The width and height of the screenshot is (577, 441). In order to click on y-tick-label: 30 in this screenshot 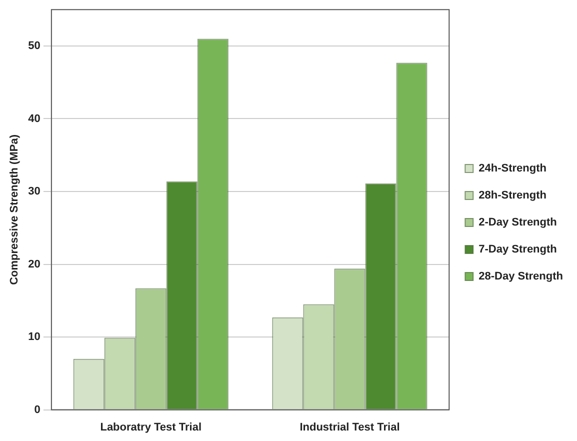, I will do `click(34, 192)`.